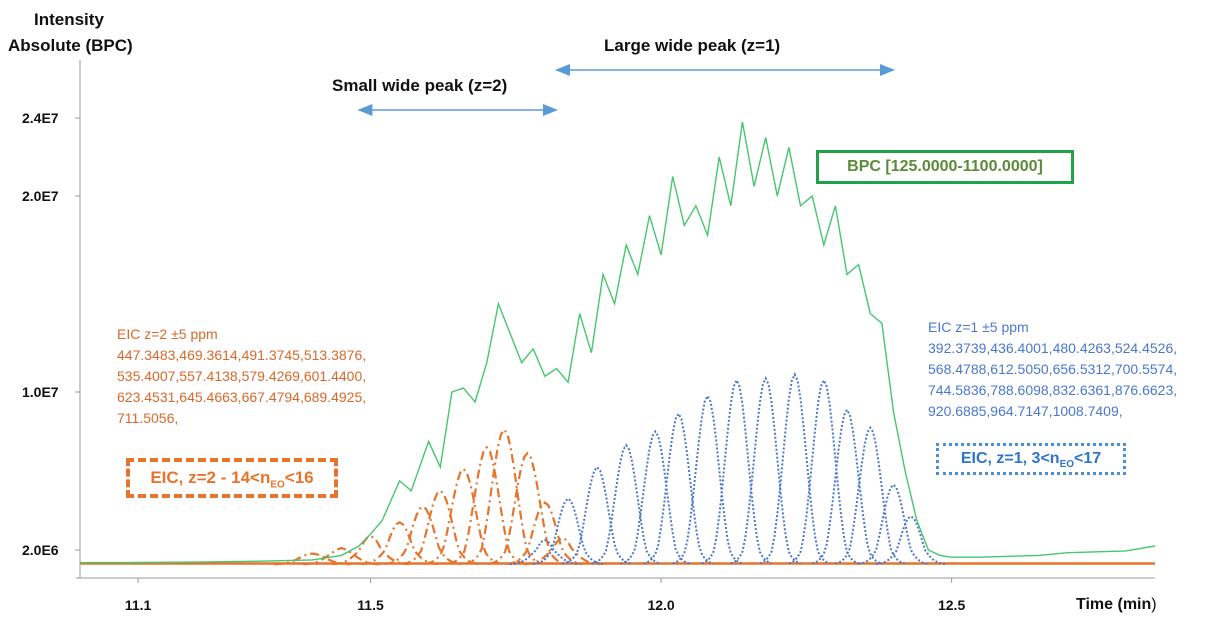 Image resolution: width=1224 pixels, height=621 pixels. Describe the element at coordinates (148, 418) in the screenshot. I see `eic-z2-masses-line4: 711.5056,` at that location.